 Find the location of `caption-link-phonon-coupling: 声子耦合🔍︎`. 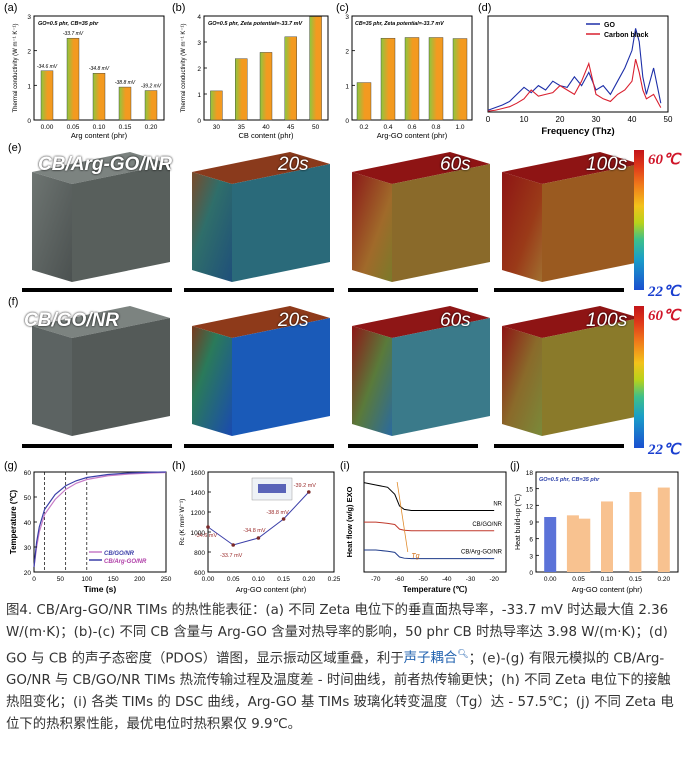

caption-link-phonon-coupling: 声子耦合🔍︎ is located at coordinates (436, 658).